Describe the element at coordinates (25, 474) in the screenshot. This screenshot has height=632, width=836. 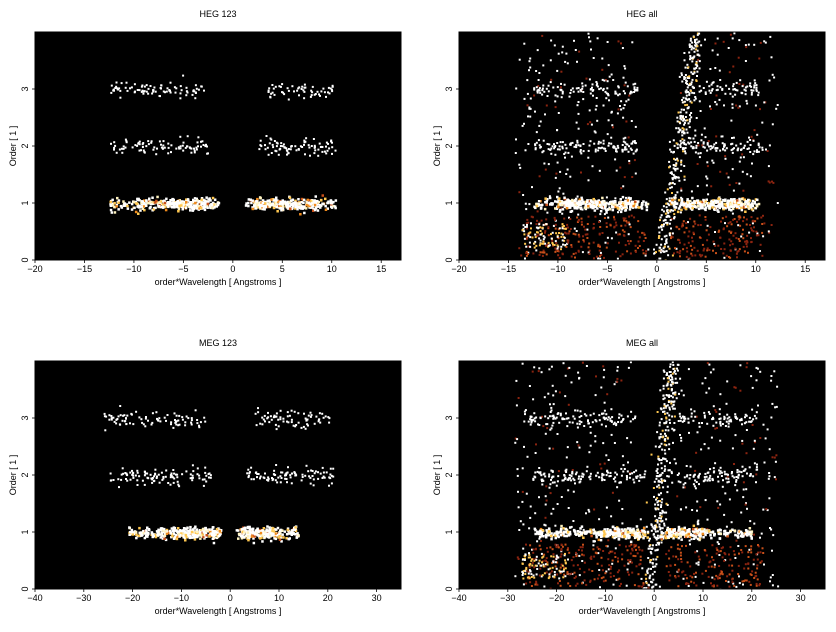
I see `y-tick-label: 2` at that location.